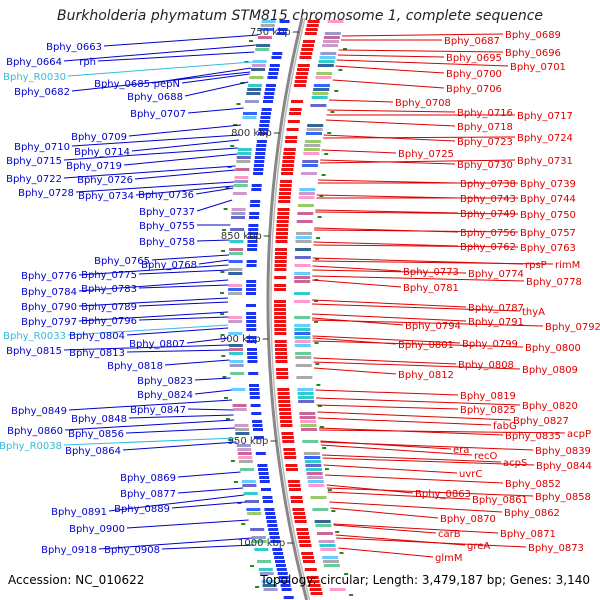  Describe the element at coordinates (158, 410) in the screenshot. I see `left-gene-label: Bphy_0847` at that location.